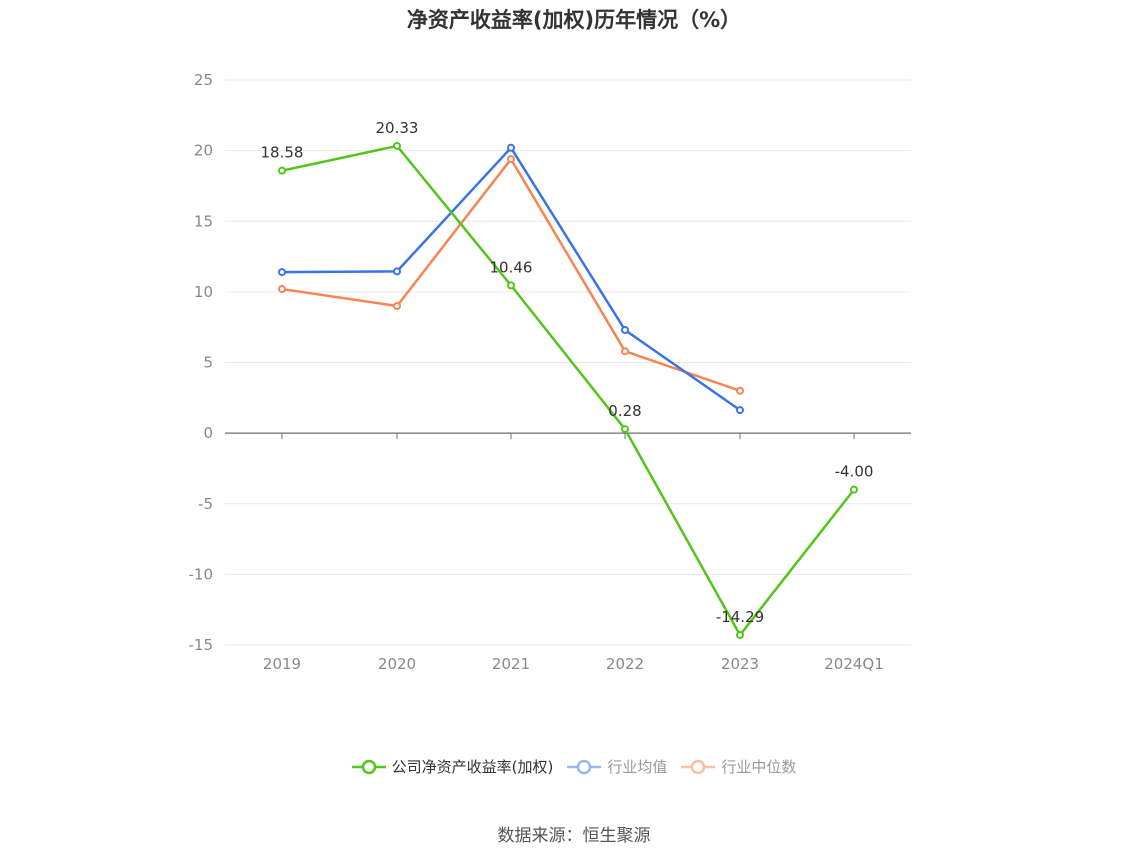 This screenshot has height=859, width=1148. What do you see at coordinates (397, 128) in the screenshot?
I see `data-label: 20.33` at bounding box center [397, 128].